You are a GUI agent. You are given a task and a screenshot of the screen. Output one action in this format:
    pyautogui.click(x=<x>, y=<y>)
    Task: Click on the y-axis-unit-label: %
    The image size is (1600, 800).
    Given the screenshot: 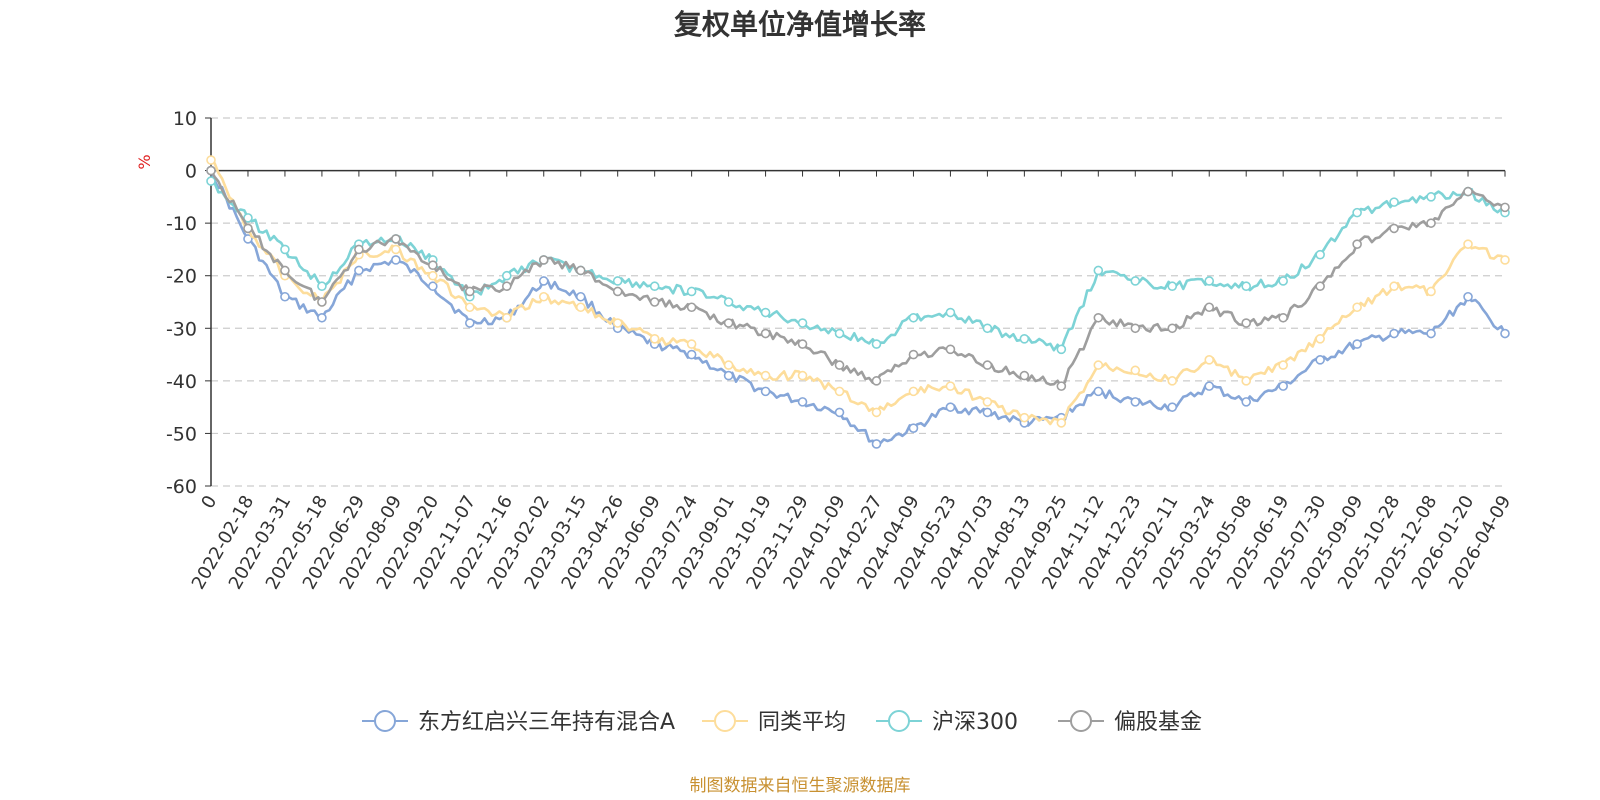 What is the action you would take?
    pyautogui.click(x=144, y=161)
    